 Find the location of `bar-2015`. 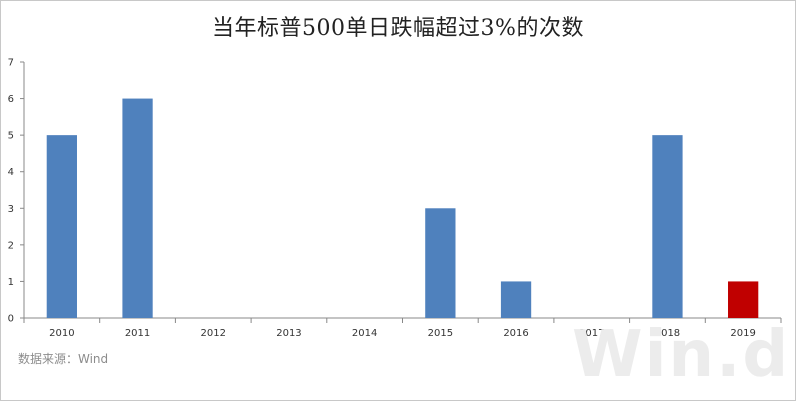

bar-2015 is located at coordinates (440, 263).